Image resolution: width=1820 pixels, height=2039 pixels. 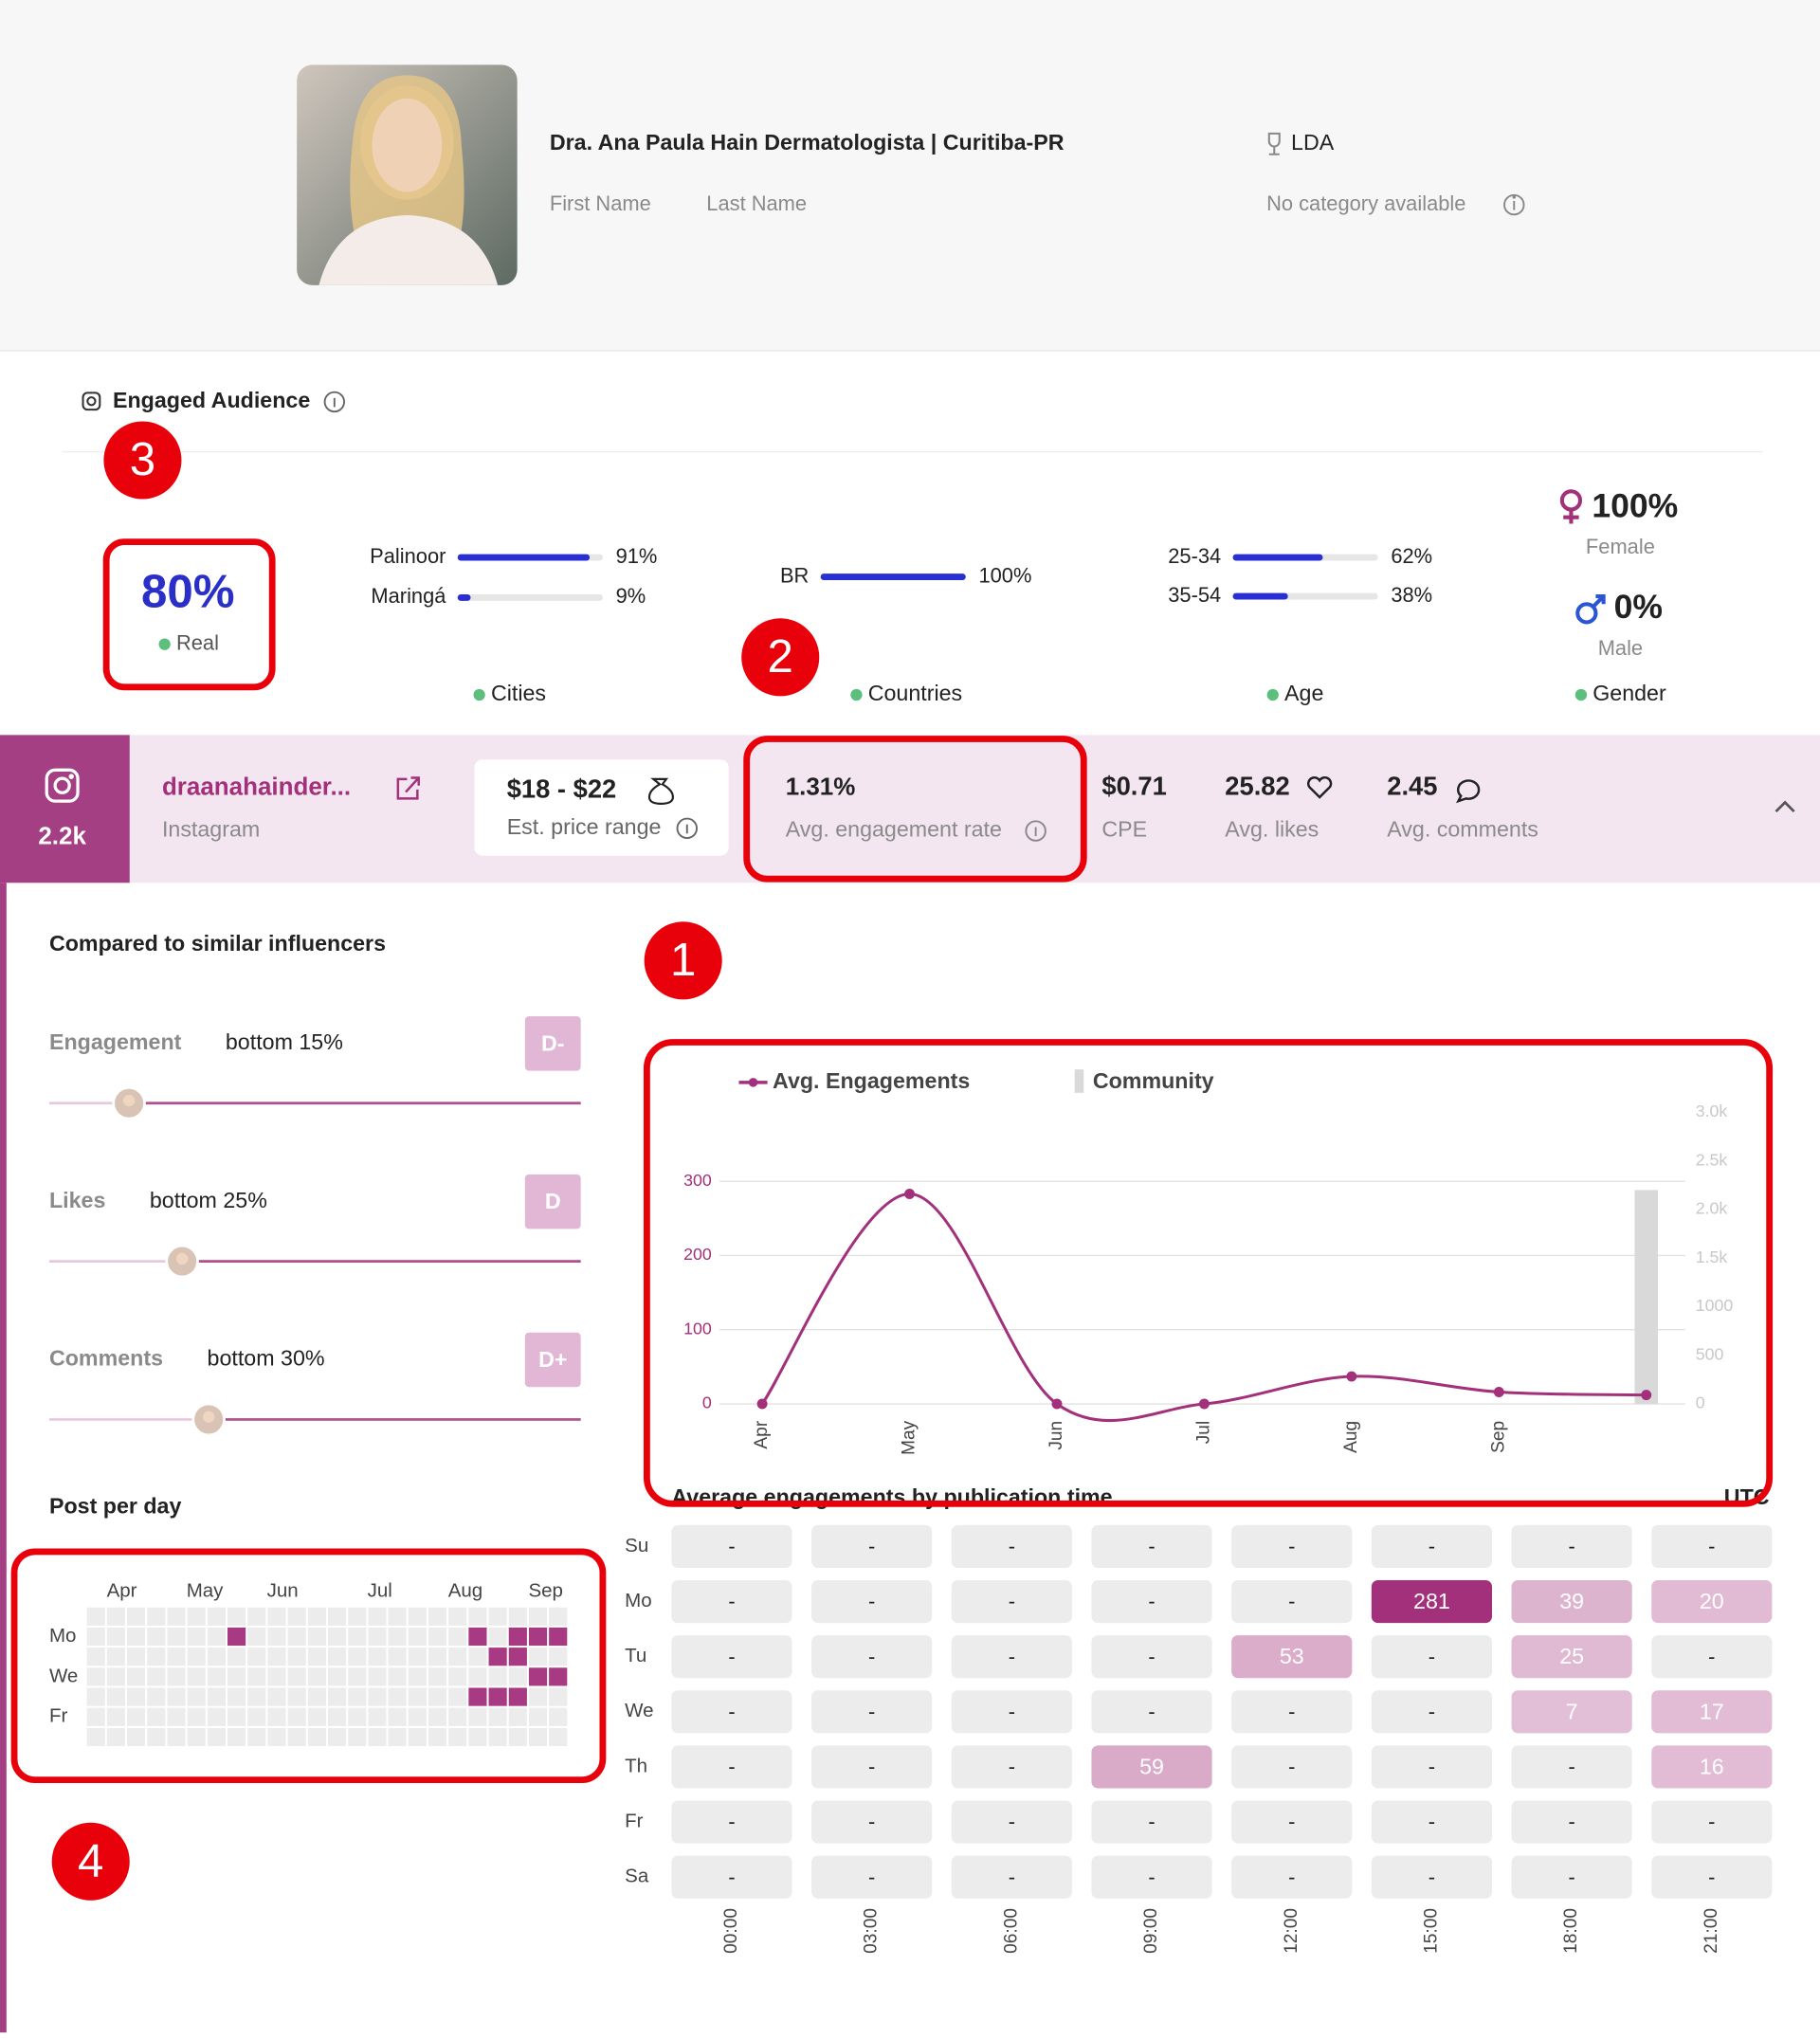 What do you see at coordinates (283, 1591) in the screenshot?
I see `calendar-month: Jun` at bounding box center [283, 1591].